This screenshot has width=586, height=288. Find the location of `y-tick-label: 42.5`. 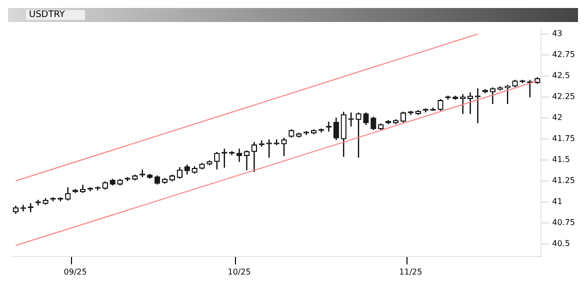

y-tick-label: 42.5 is located at coordinates (561, 75).